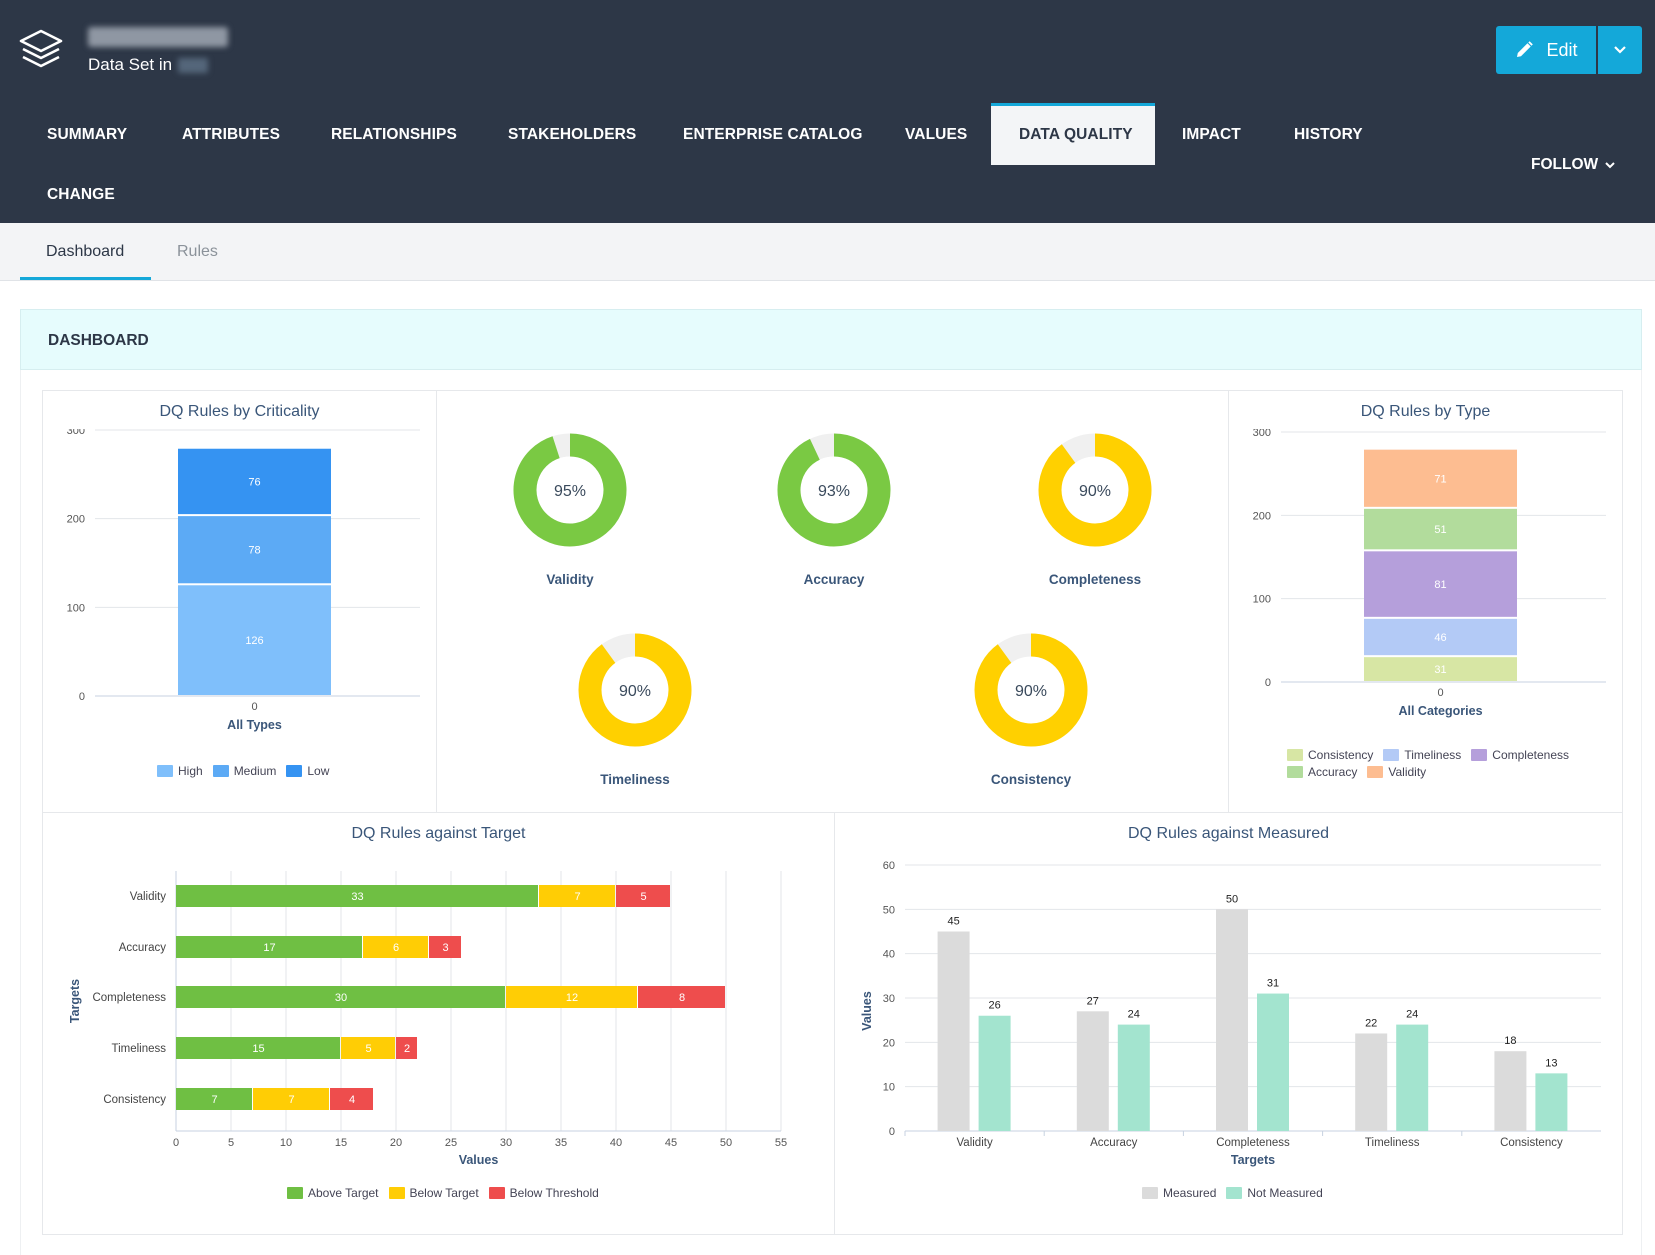  I want to click on gauge-value: 90%, so click(1095, 491).